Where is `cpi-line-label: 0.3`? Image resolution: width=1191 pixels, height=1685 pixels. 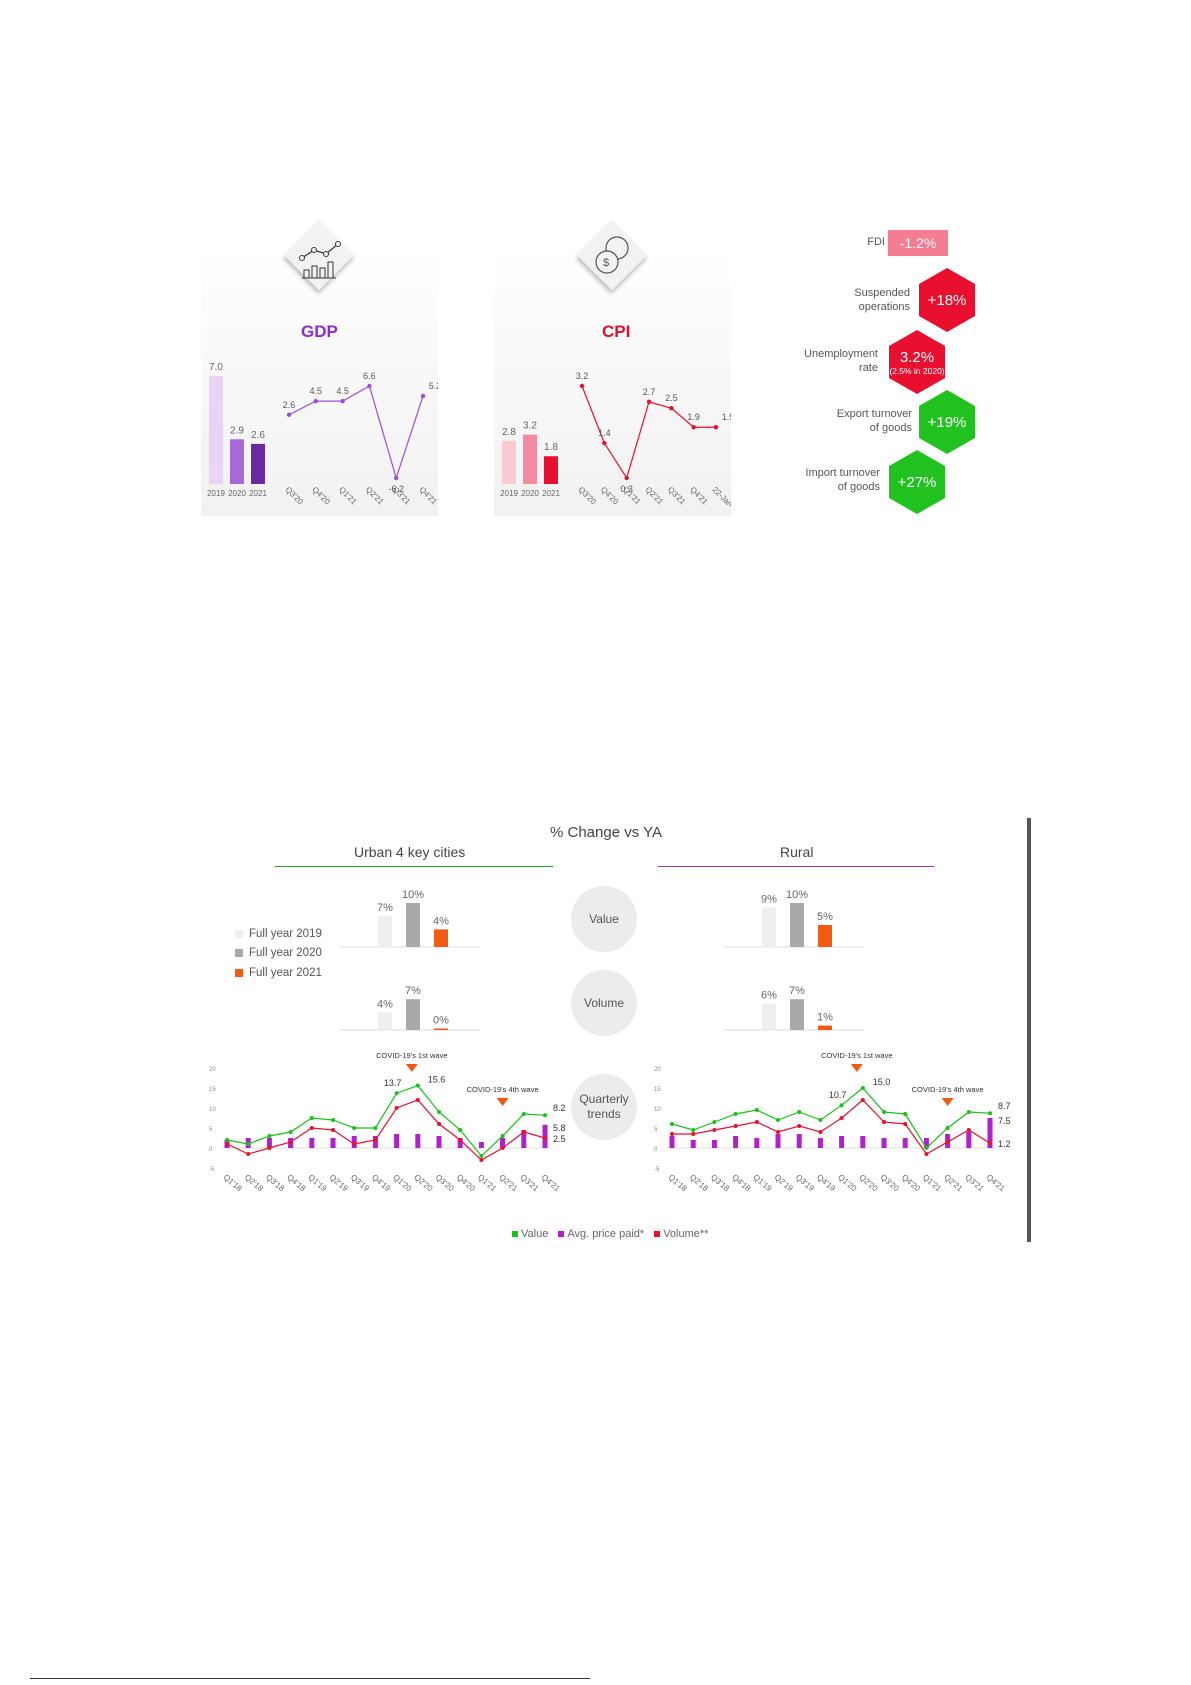 cpi-line-label: 0.3 is located at coordinates (626, 489).